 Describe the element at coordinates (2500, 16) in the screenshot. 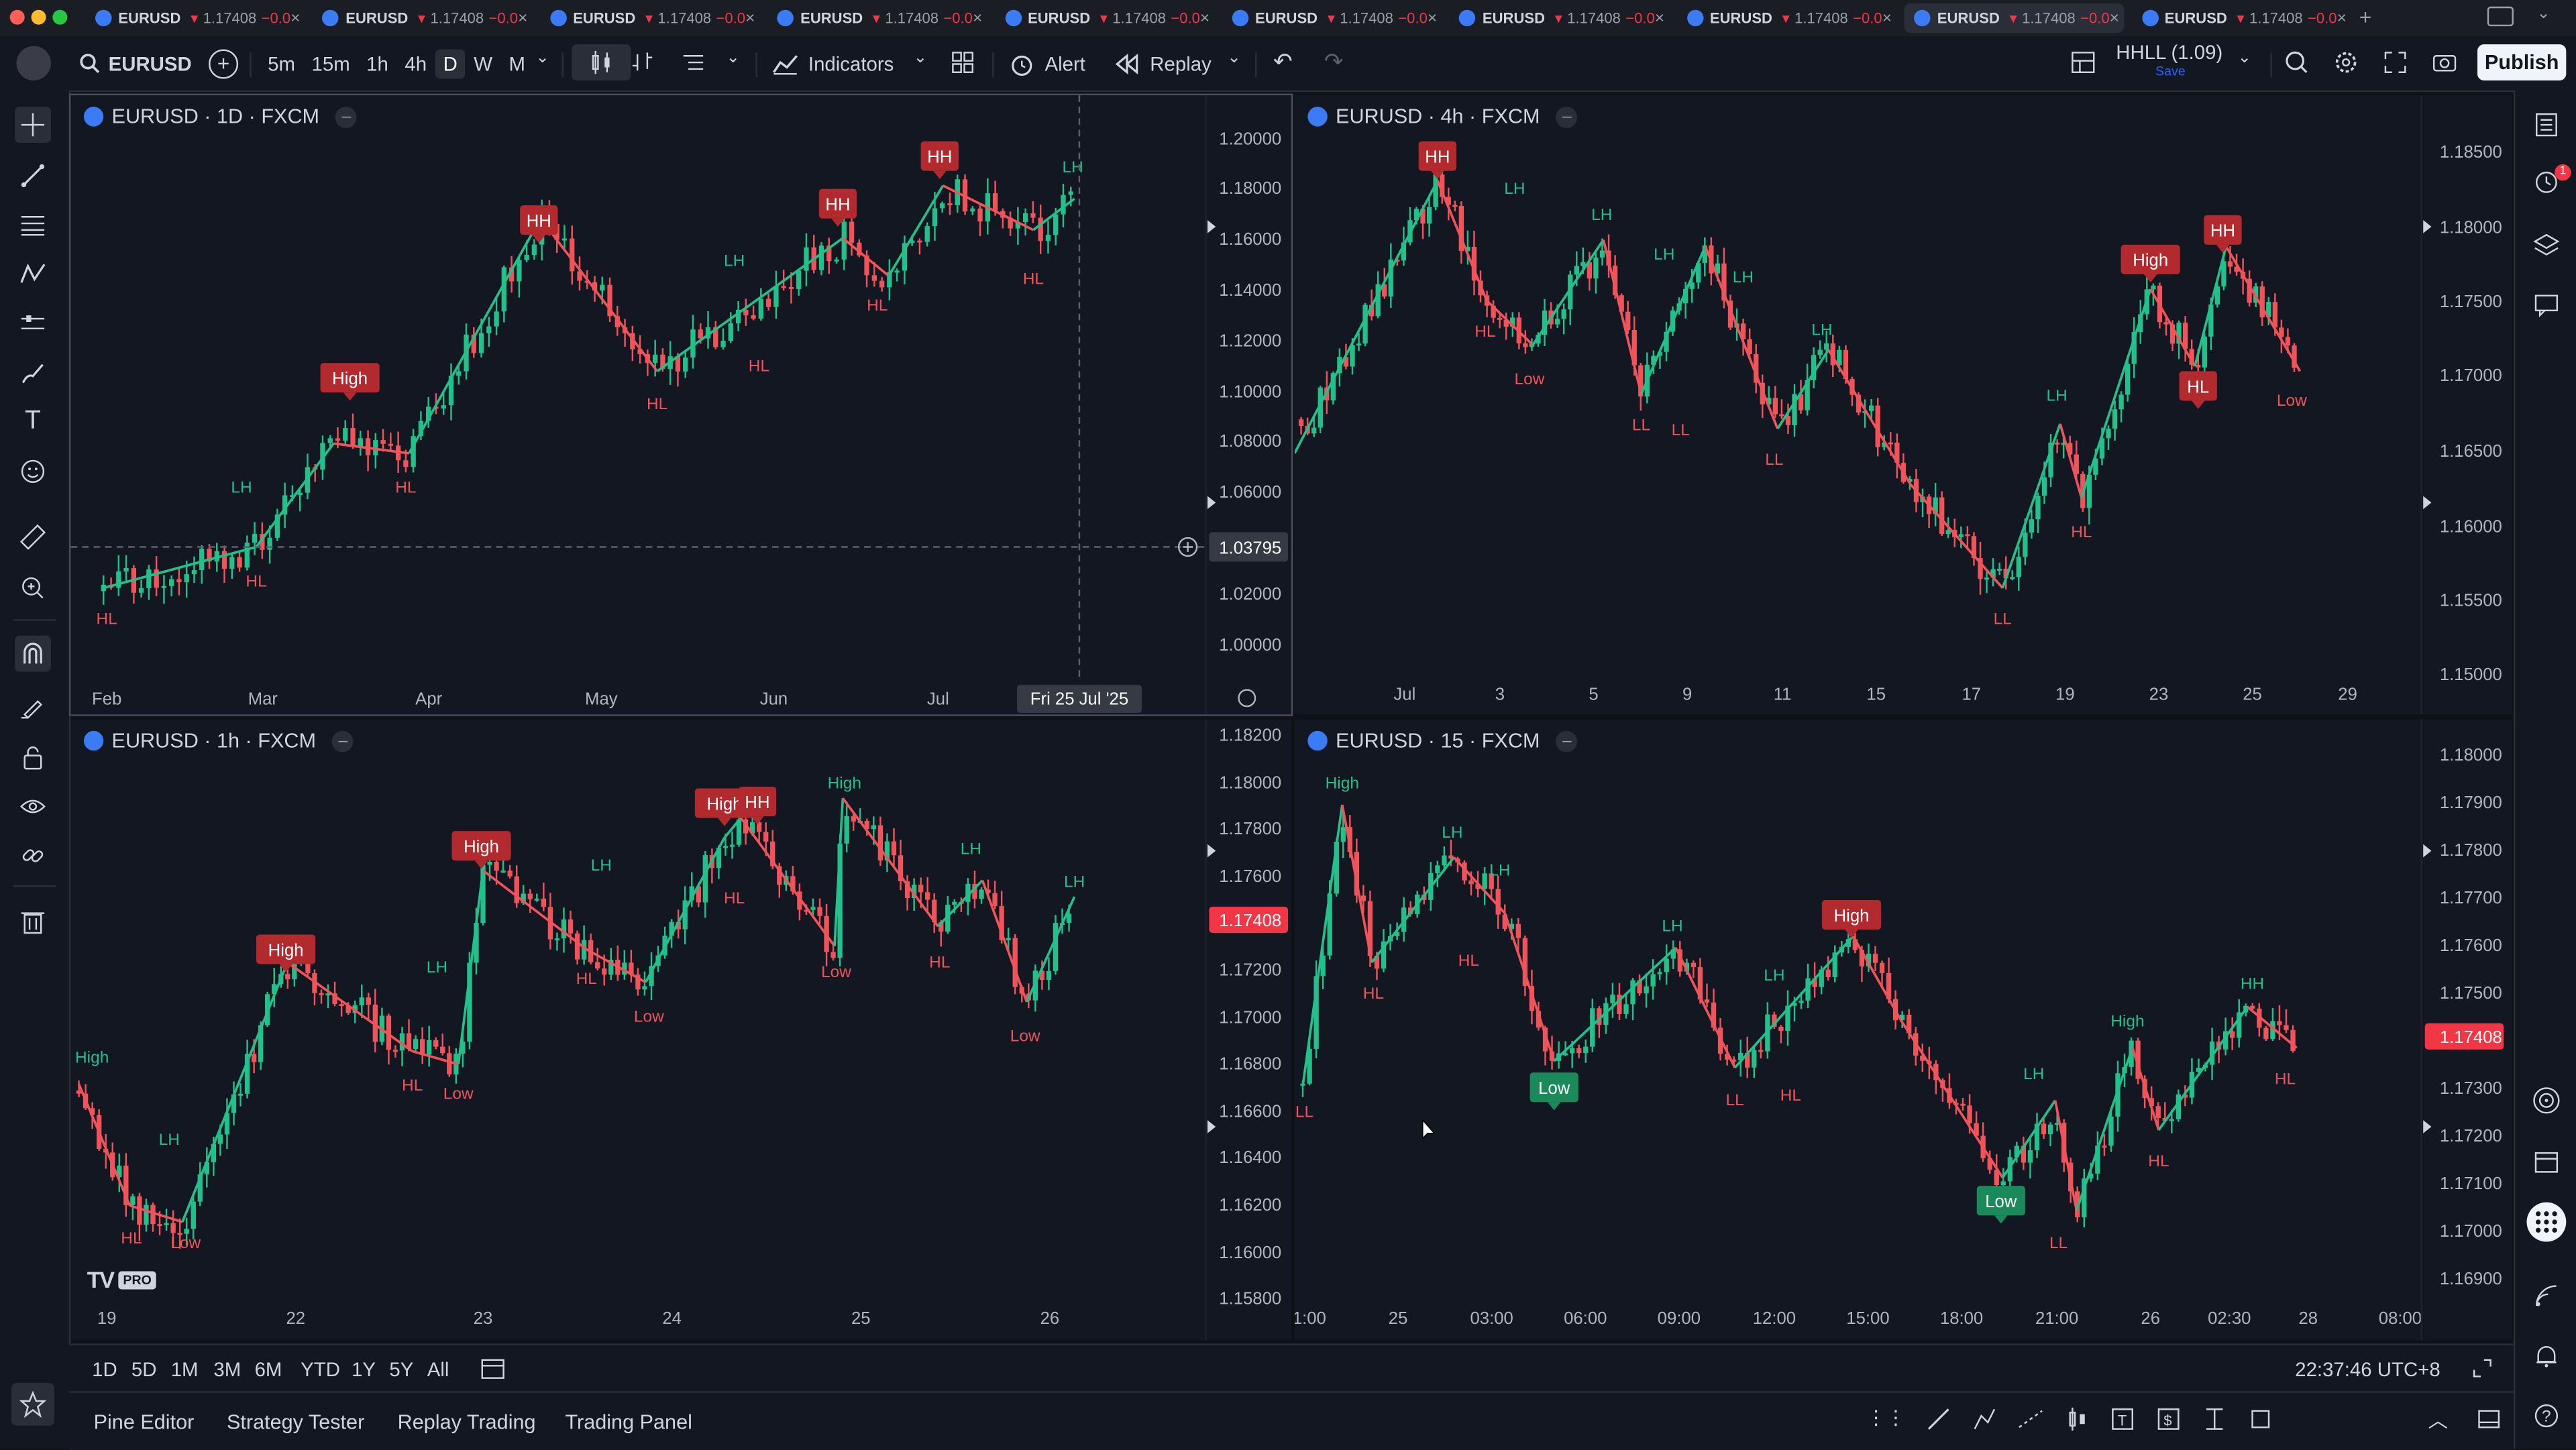

I see `sidebar-toggle-icon` at that location.